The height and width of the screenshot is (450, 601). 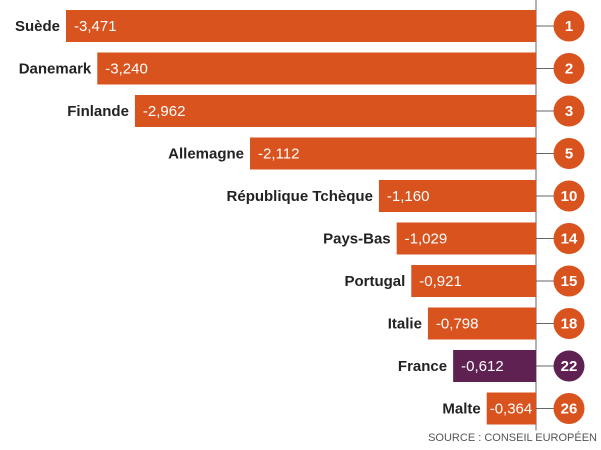 I want to click on category-label: République Tchèque, so click(x=300, y=196).